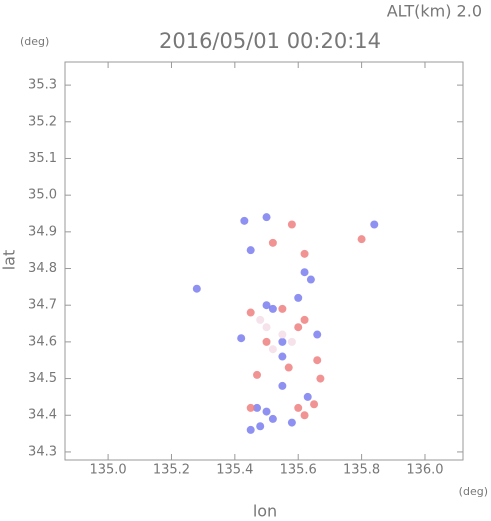 The height and width of the screenshot is (521, 491). I want to click on x-label: lon, so click(265, 511).